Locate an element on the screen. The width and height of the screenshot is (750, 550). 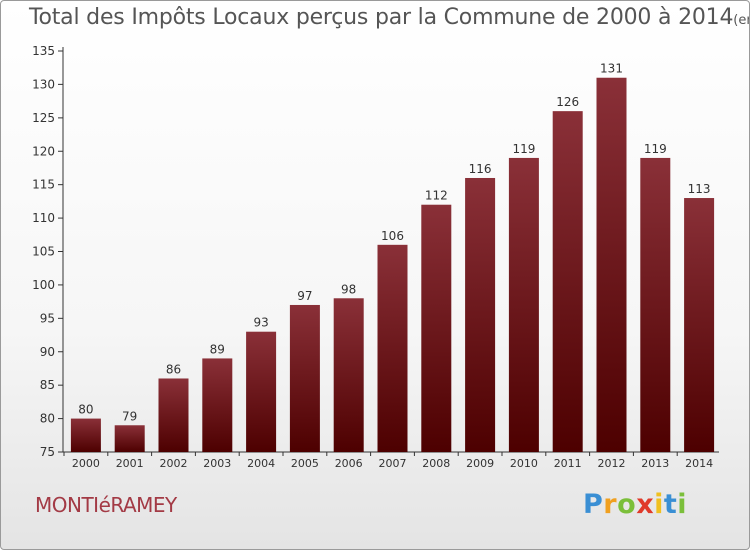
bar-value-label: 97 is located at coordinates (304, 296).